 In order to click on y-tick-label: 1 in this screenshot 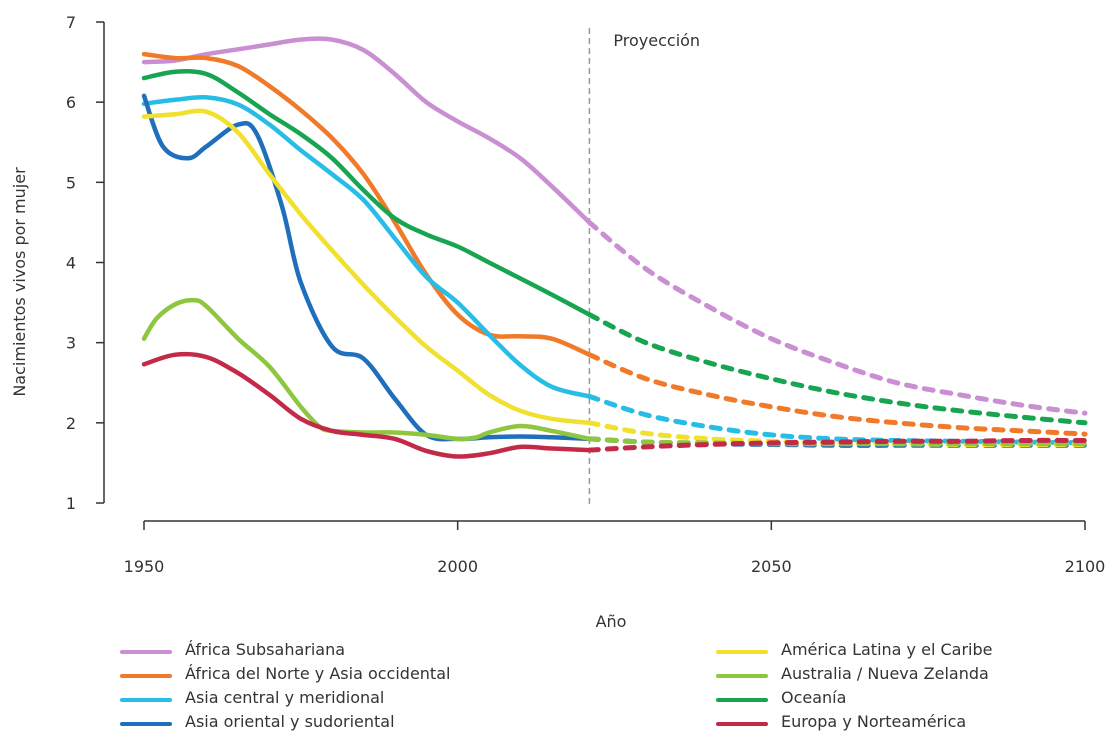, I will do `click(71, 503)`.